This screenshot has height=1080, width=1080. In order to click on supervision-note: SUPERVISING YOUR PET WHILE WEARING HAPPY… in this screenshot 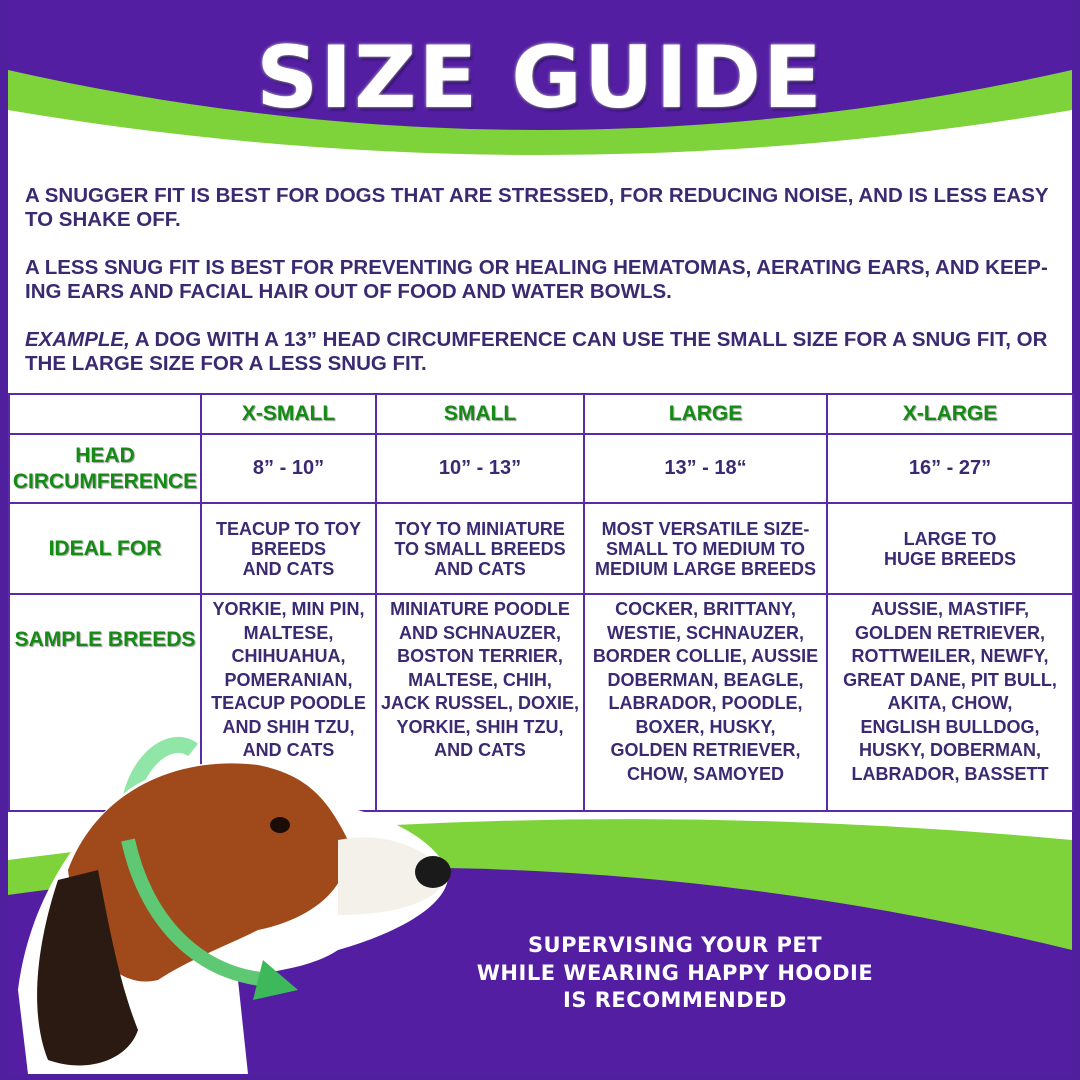, I will do `click(675, 972)`.